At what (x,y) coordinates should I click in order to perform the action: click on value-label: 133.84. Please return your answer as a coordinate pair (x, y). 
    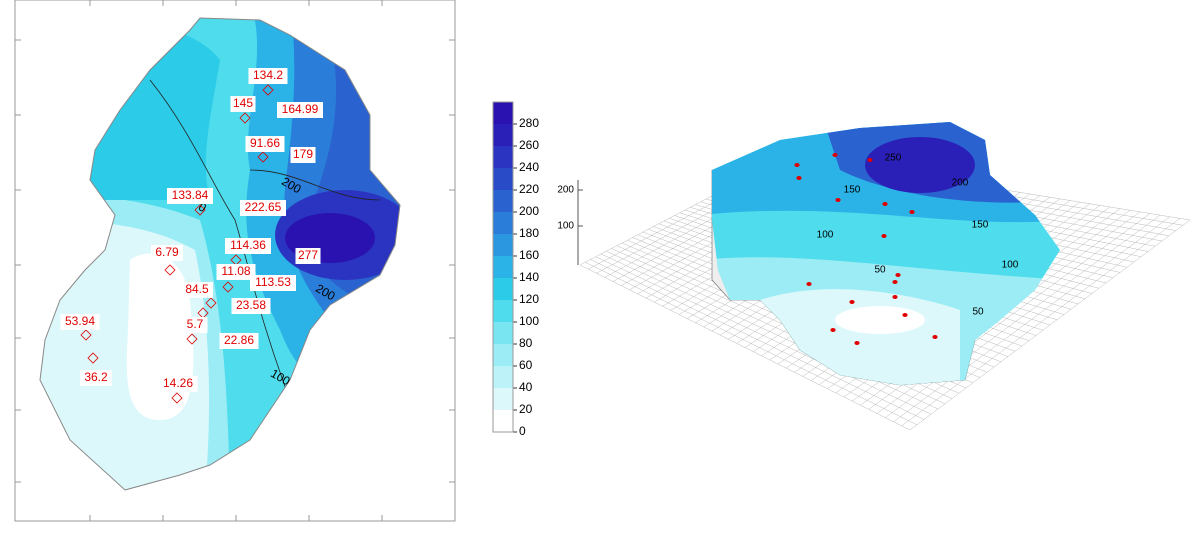
    Looking at the image, I should click on (190, 195).